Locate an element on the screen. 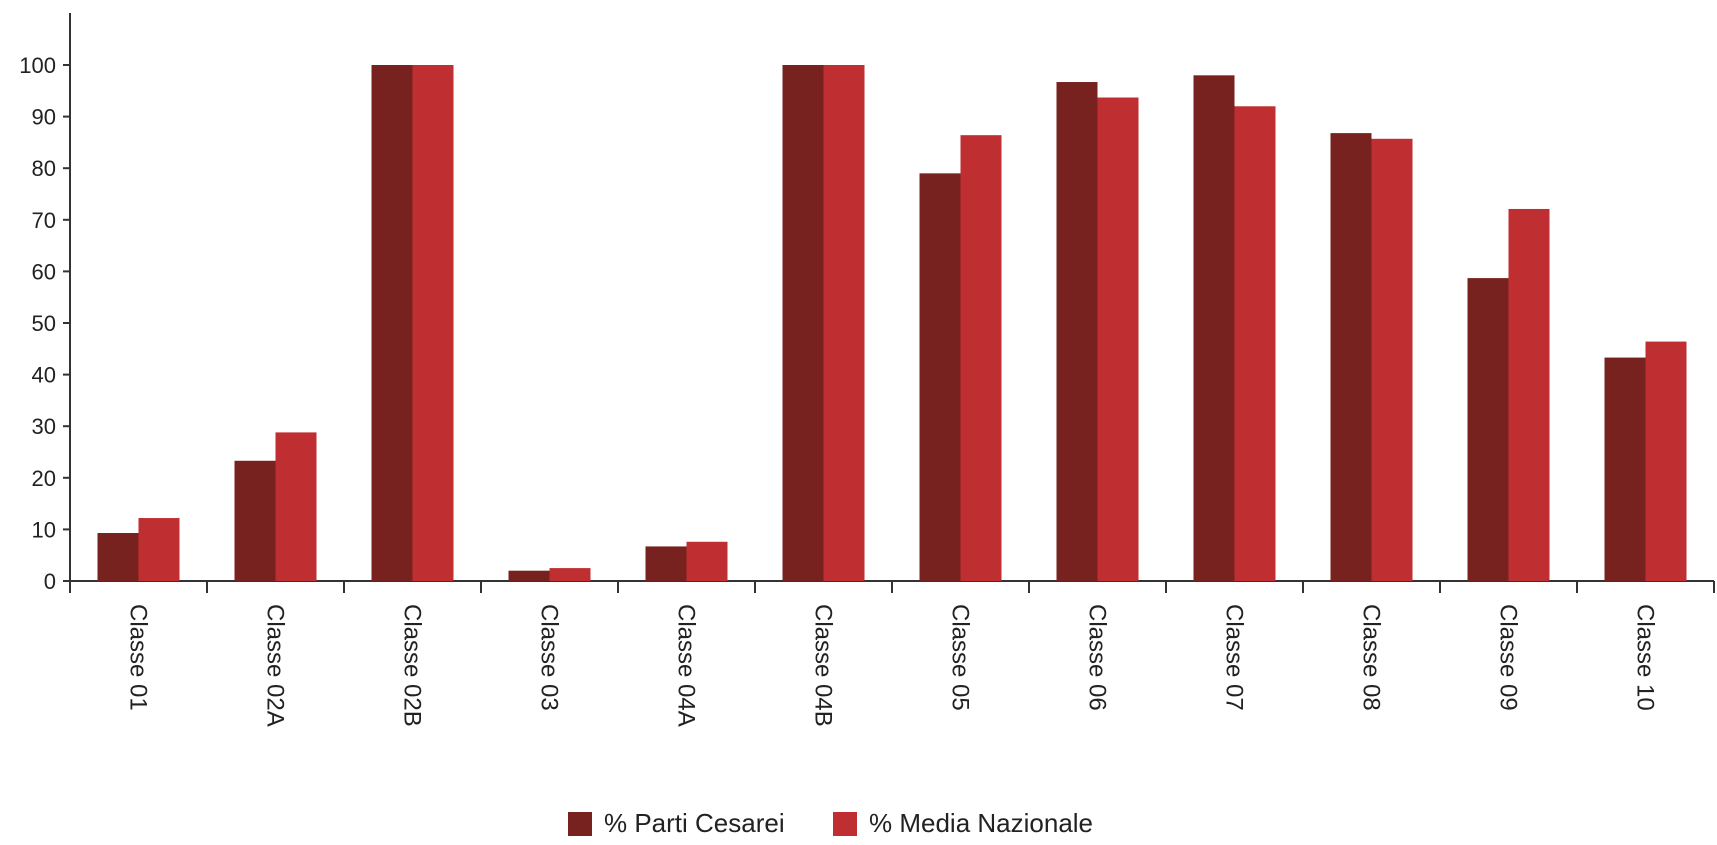 This screenshot has width=1717, height=845. y-tick-label: 80 is located at coordinates (44, 168).